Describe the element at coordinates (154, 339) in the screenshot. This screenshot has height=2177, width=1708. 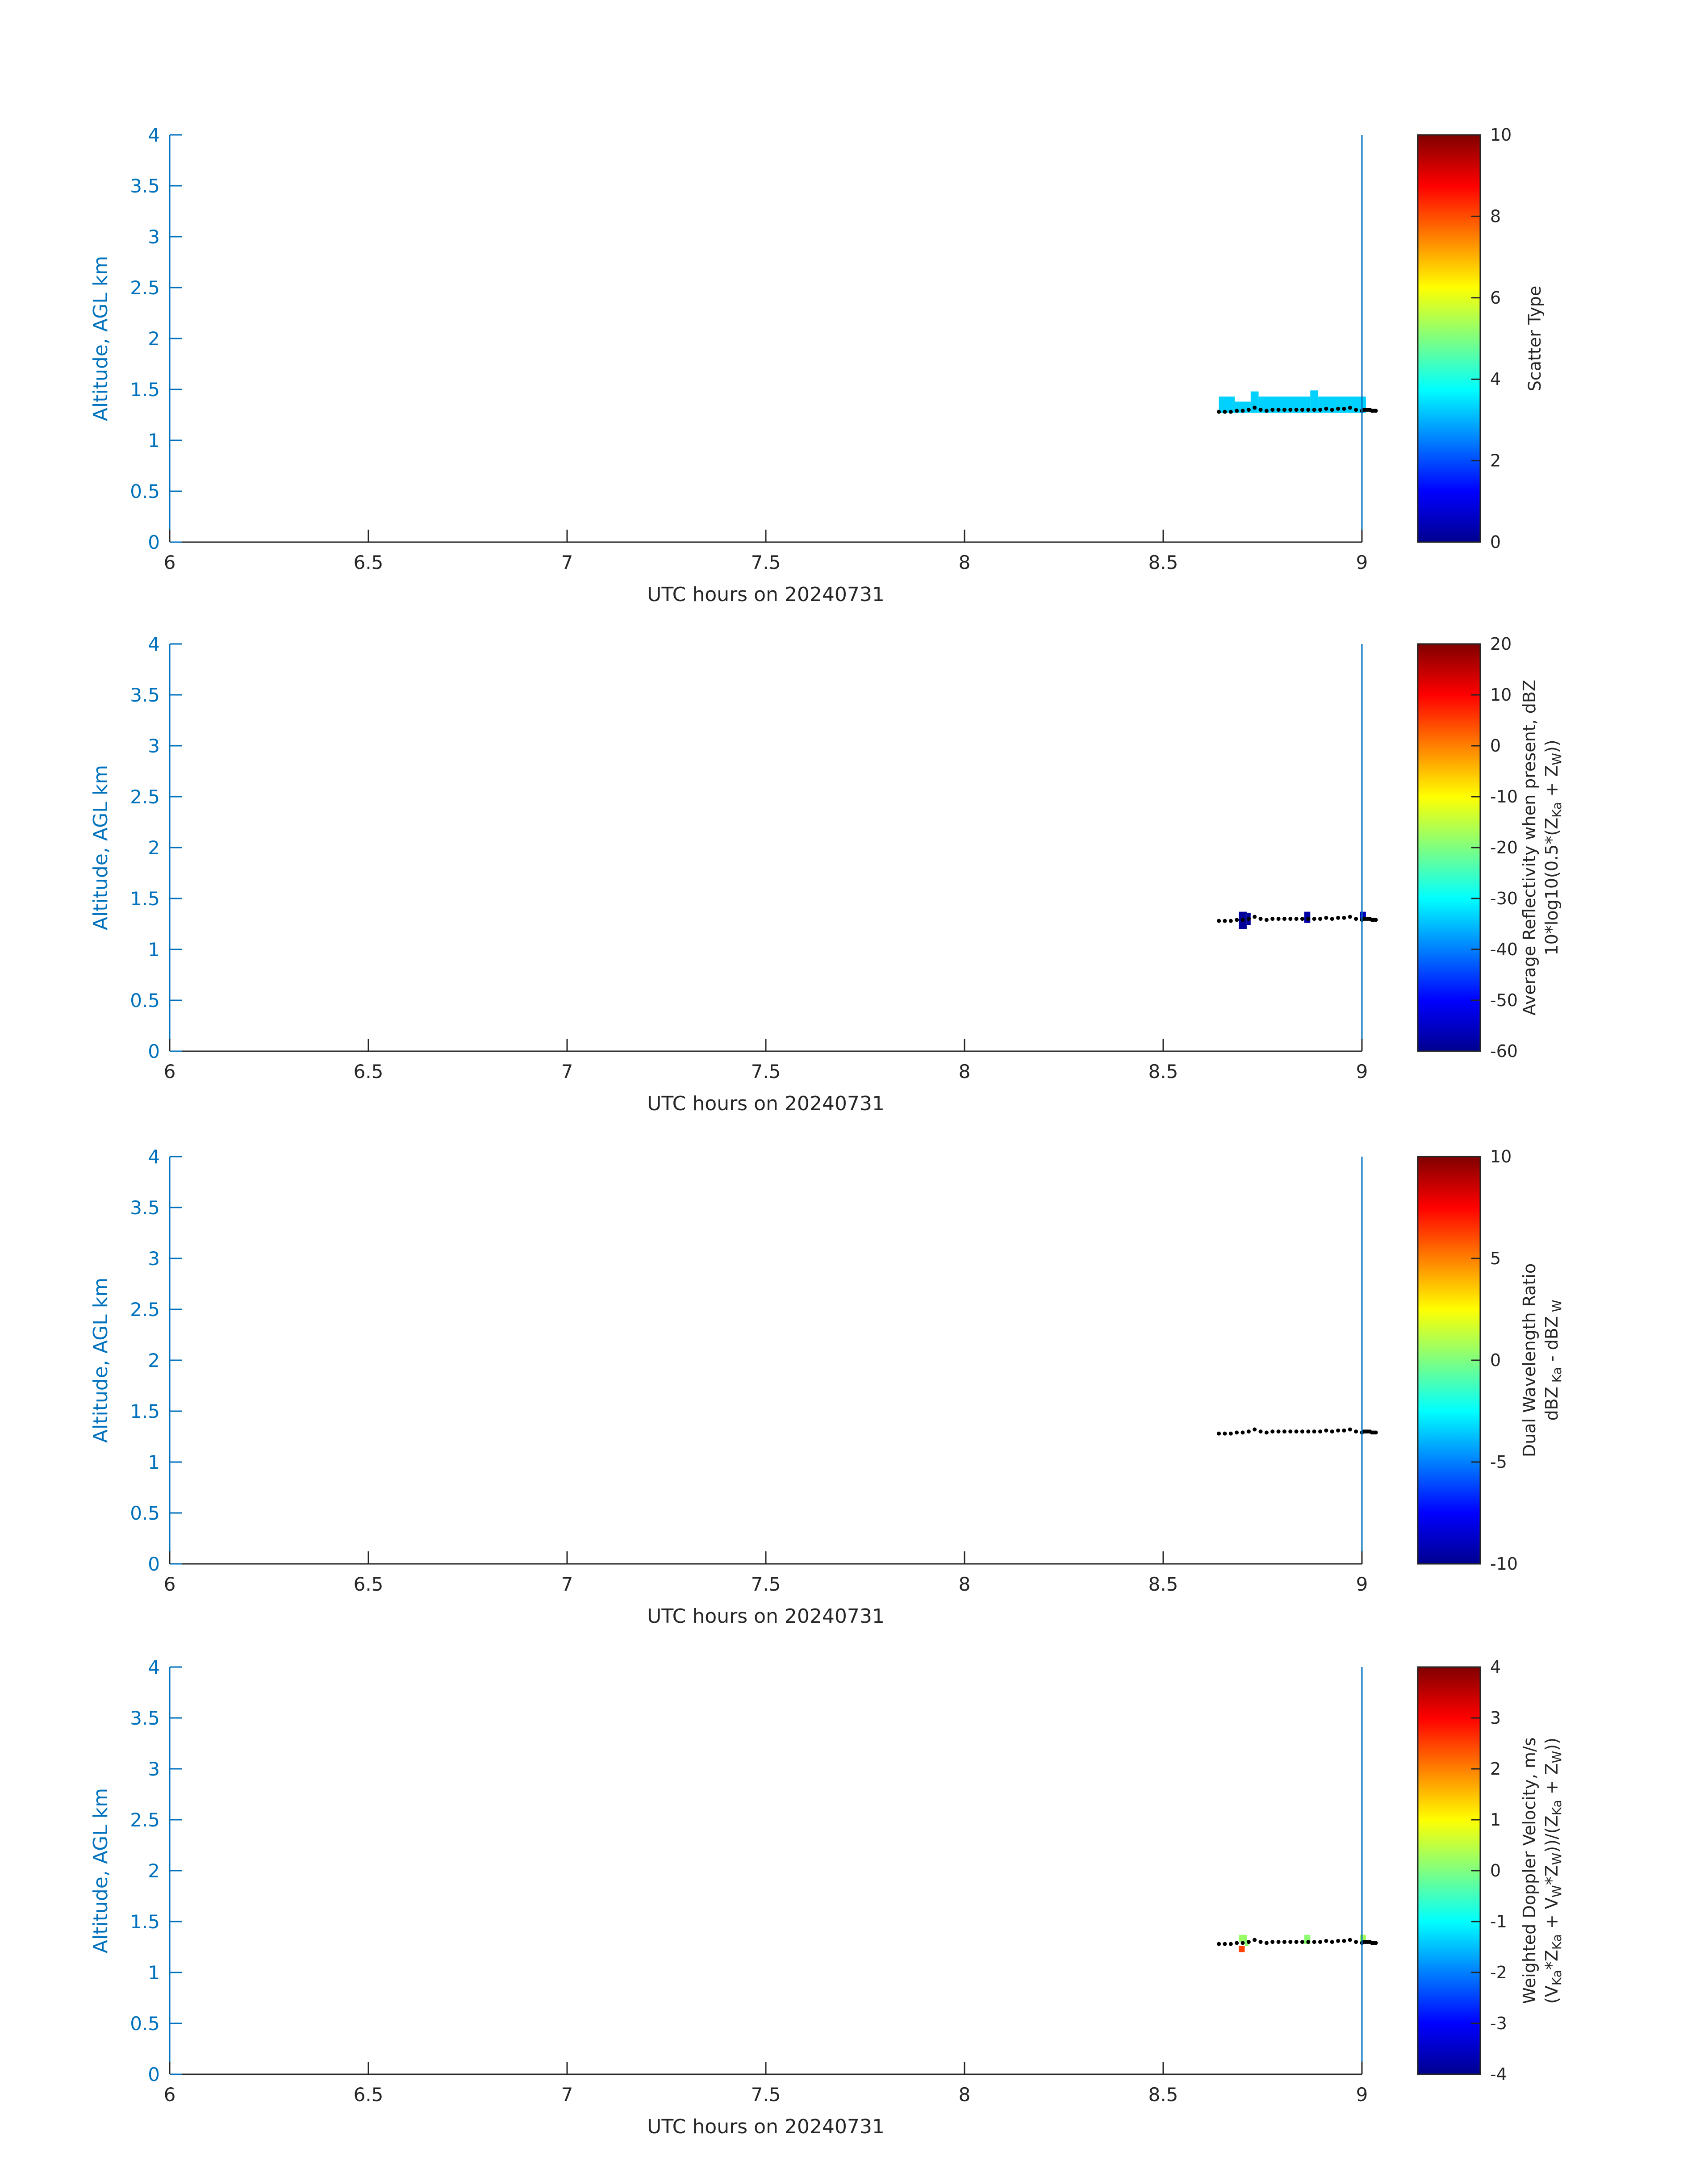
I see `y-tick-label: 2` at that location.